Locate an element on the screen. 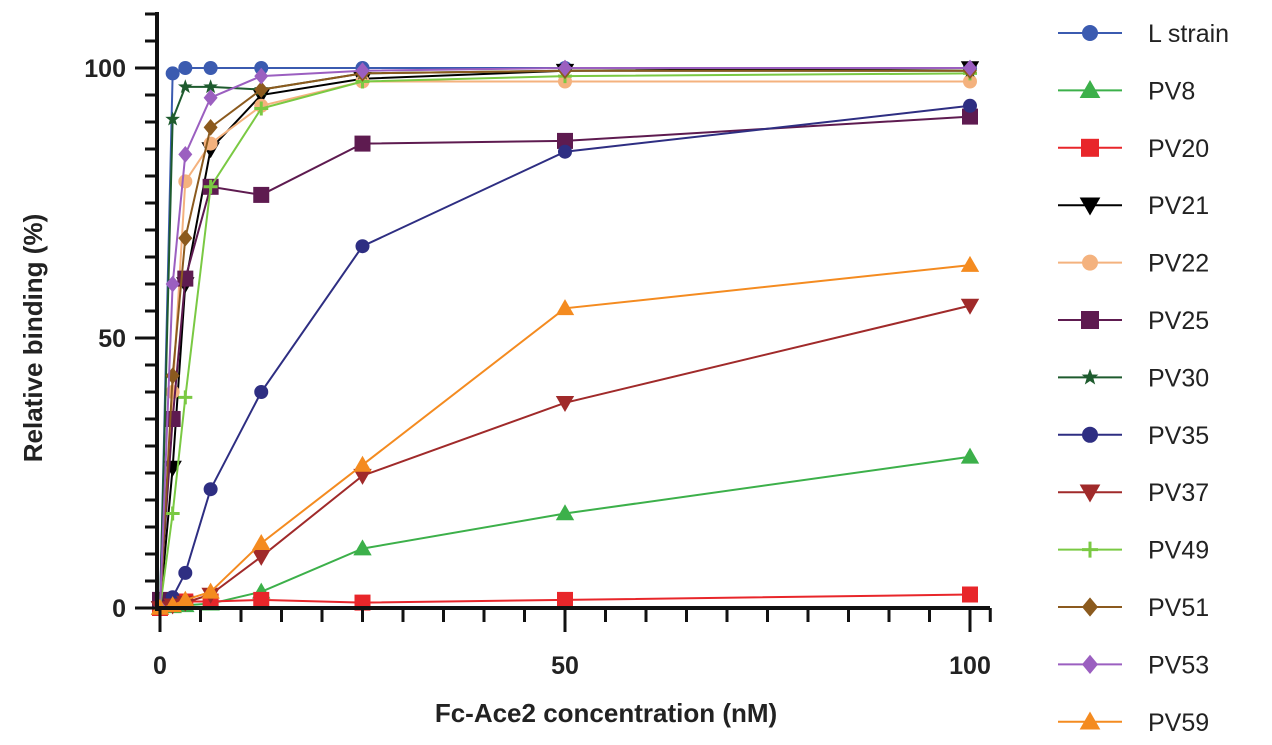 This screenshot has width=1272, height=745. legend-item: PV37 is located at coordinates (1133, 493).